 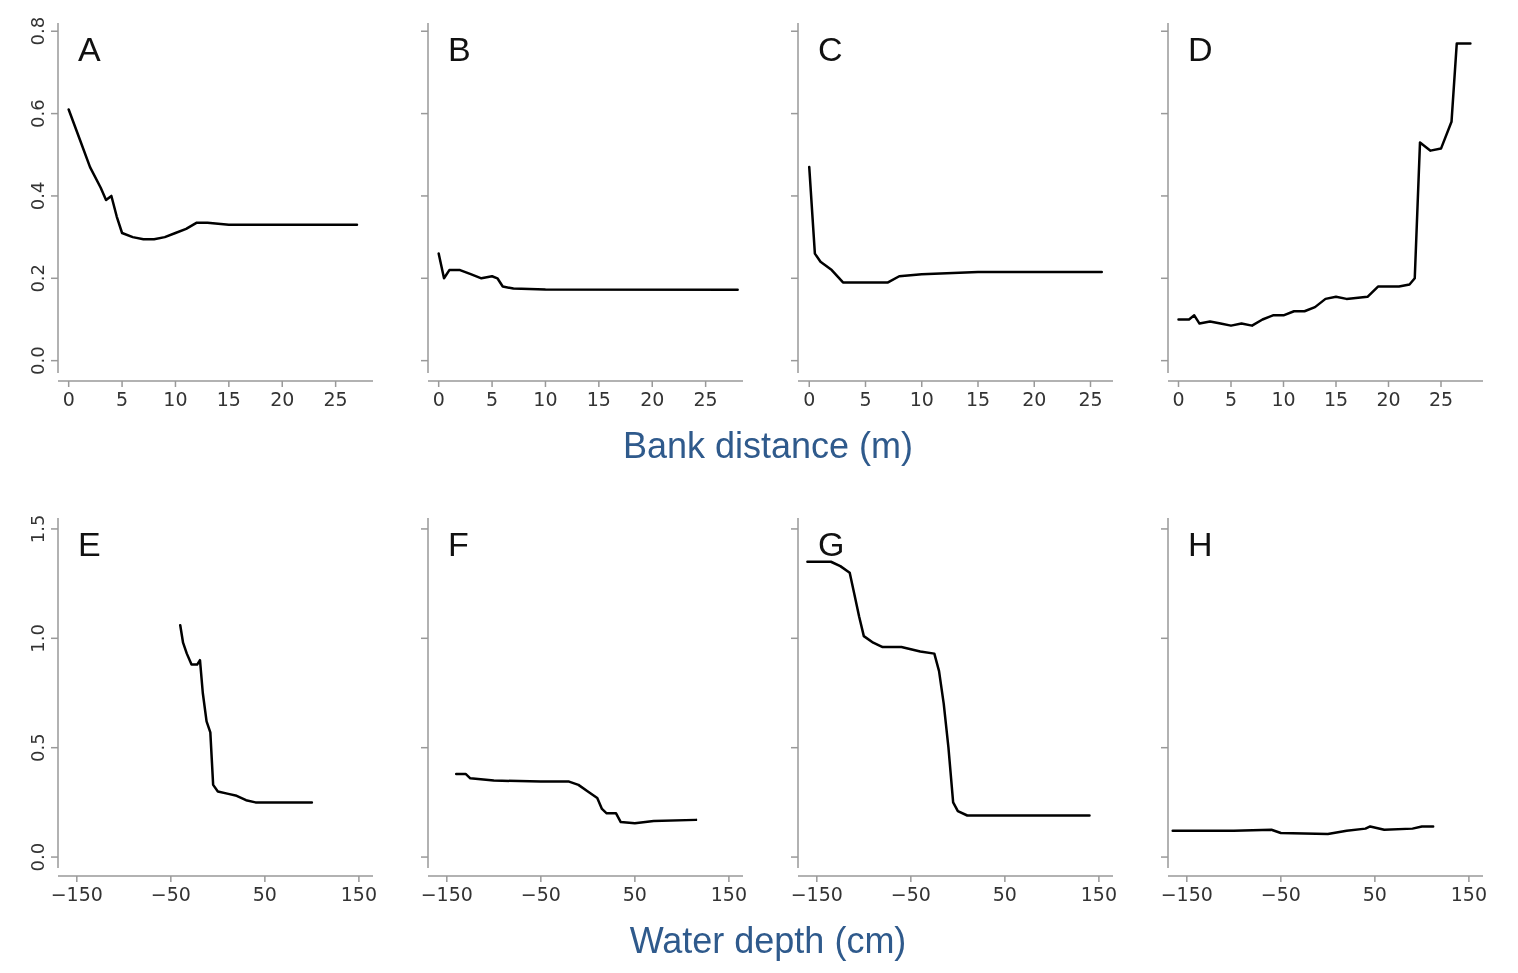 What do you see at coordinates (37, 31) in the screenshot?
I see `y-tick-label: 0.8` at bounding box center [37, 31].